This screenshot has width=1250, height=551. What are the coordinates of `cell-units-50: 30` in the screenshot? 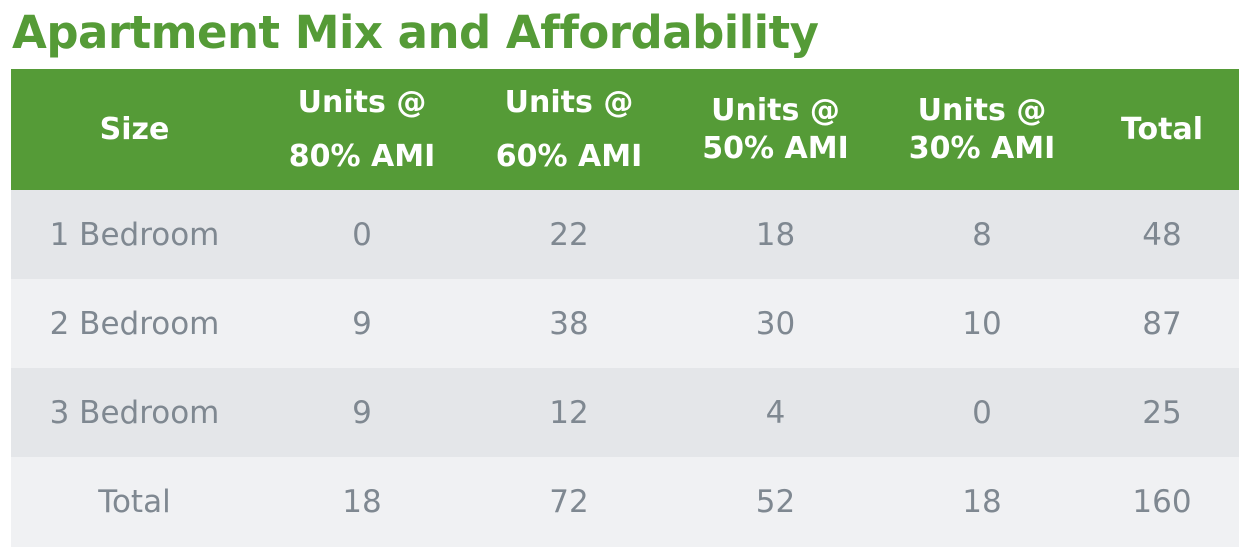 It's located at (775, 323).